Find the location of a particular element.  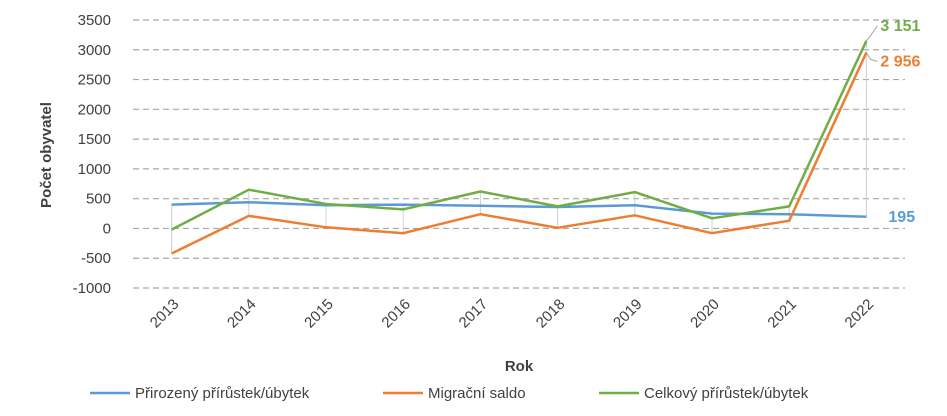

y-tick-label: 2500 is located at coordinates (94, 80).